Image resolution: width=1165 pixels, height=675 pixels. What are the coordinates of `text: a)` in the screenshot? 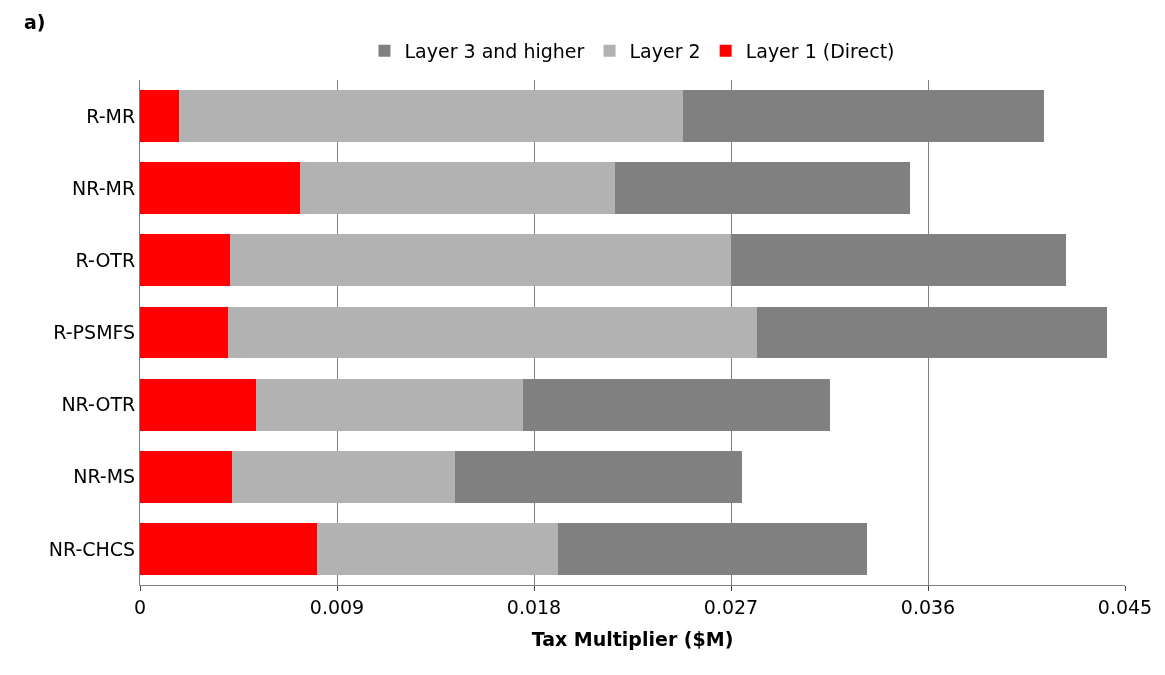 It's located at (35, 22).